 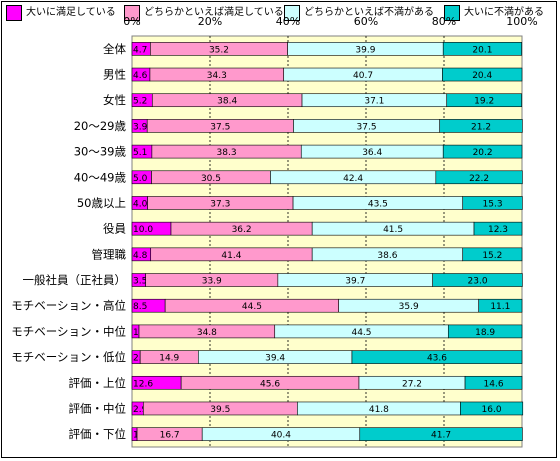 I want to click on value-label: 34.8, so click(x=207, y=333).